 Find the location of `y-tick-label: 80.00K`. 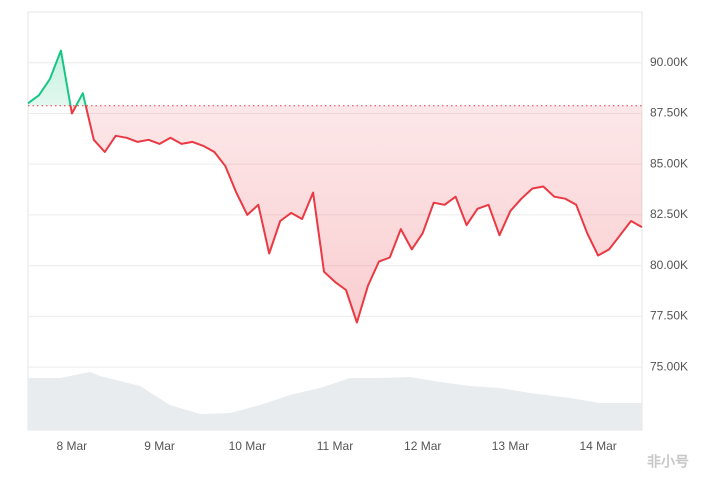

y-tick-label: 80.00K is located at coordinates (669, 265).